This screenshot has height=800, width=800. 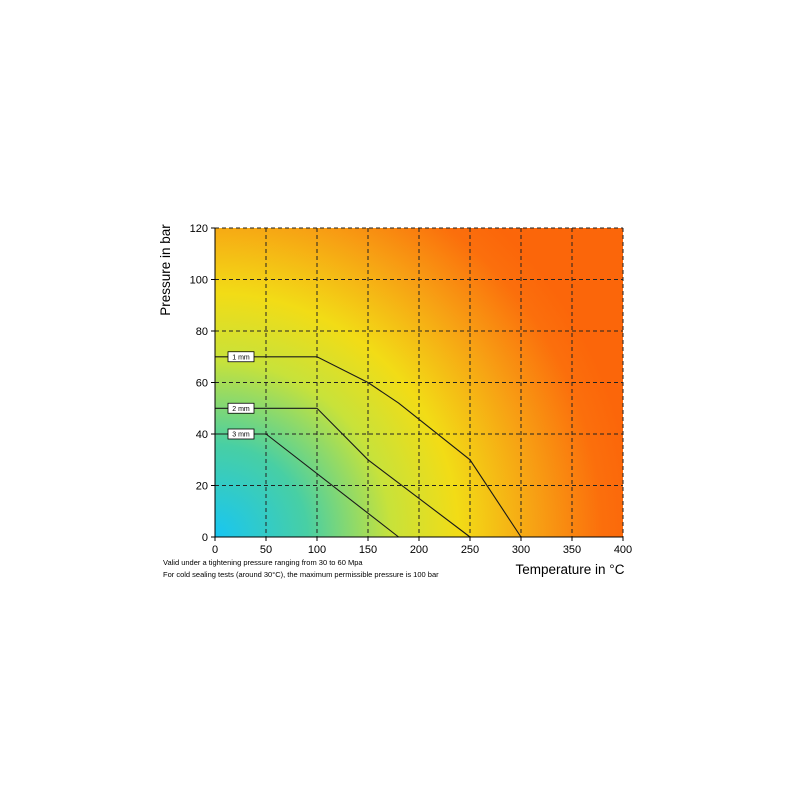 I want to click on y-tick-label: 40, so click(x=202, y=435).